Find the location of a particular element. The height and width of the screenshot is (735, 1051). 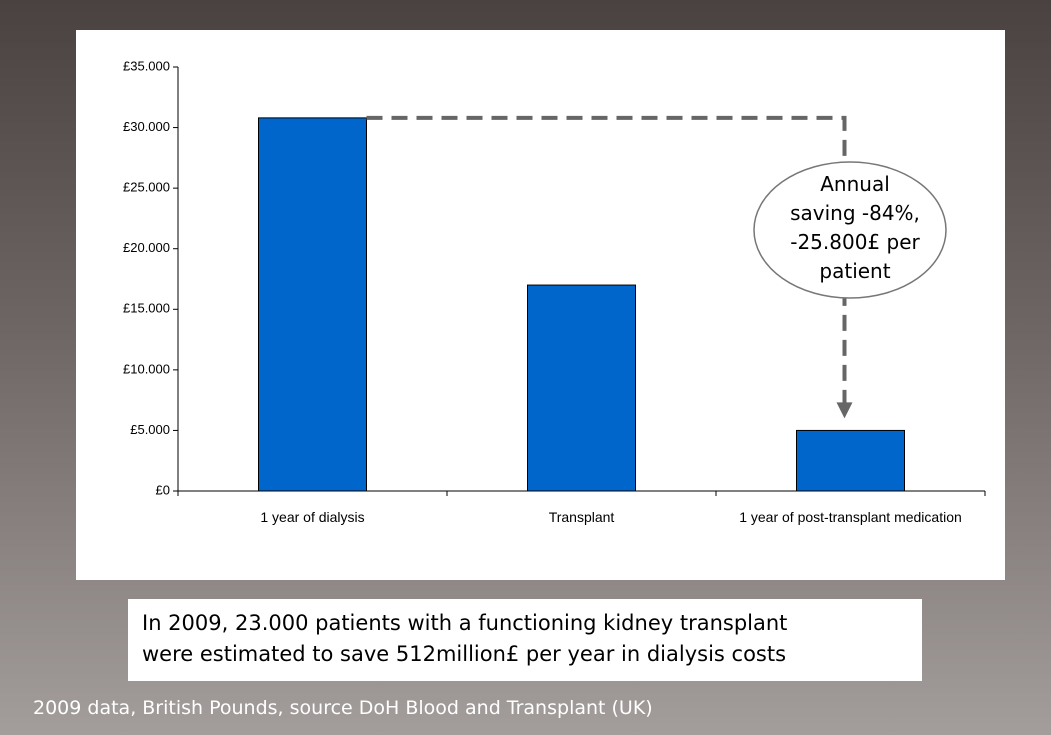

annotation-line: -25.800£ per is located at coordinates (855, 242).